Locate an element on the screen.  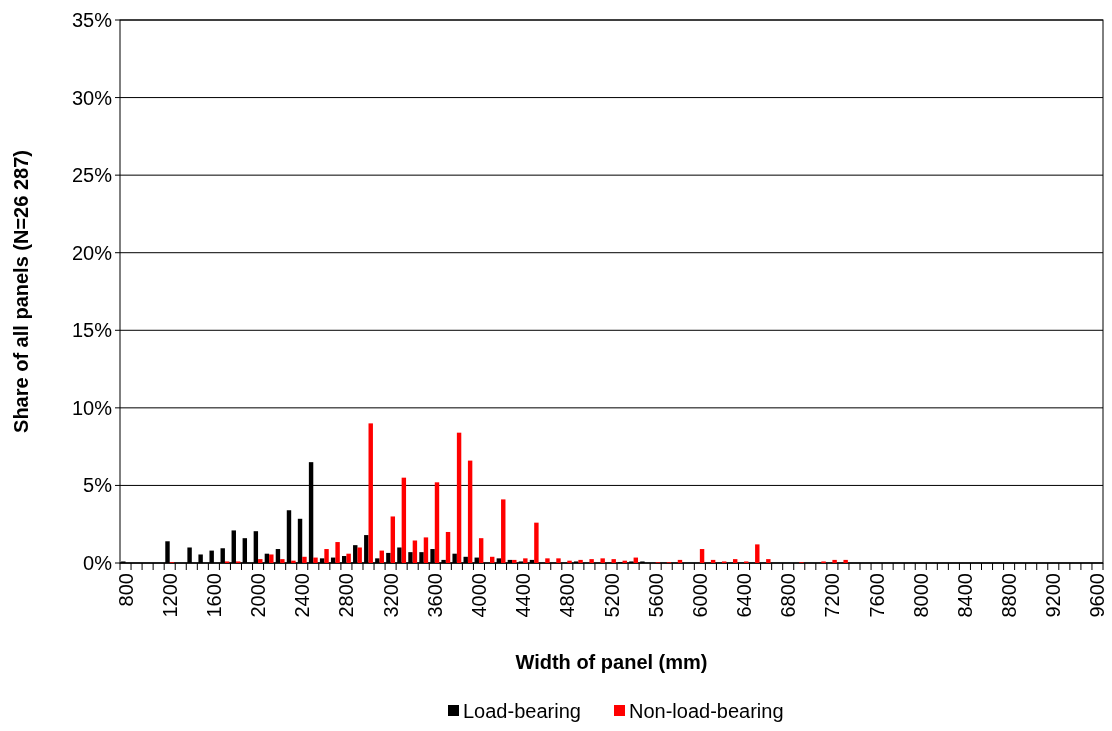
x-tick-label: 9200 is located at coordinates (1053, 595).